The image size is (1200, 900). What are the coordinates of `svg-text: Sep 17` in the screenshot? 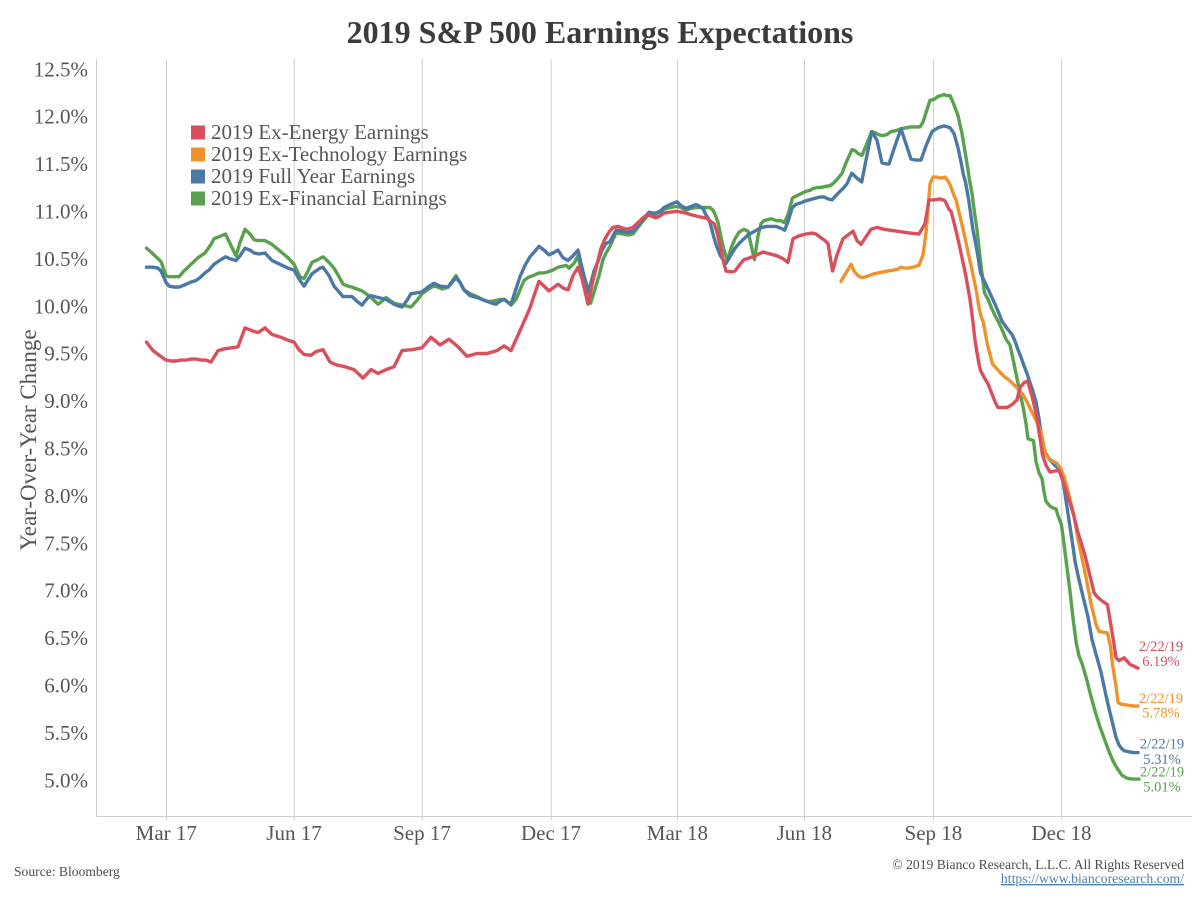 It's located at (422, 833).